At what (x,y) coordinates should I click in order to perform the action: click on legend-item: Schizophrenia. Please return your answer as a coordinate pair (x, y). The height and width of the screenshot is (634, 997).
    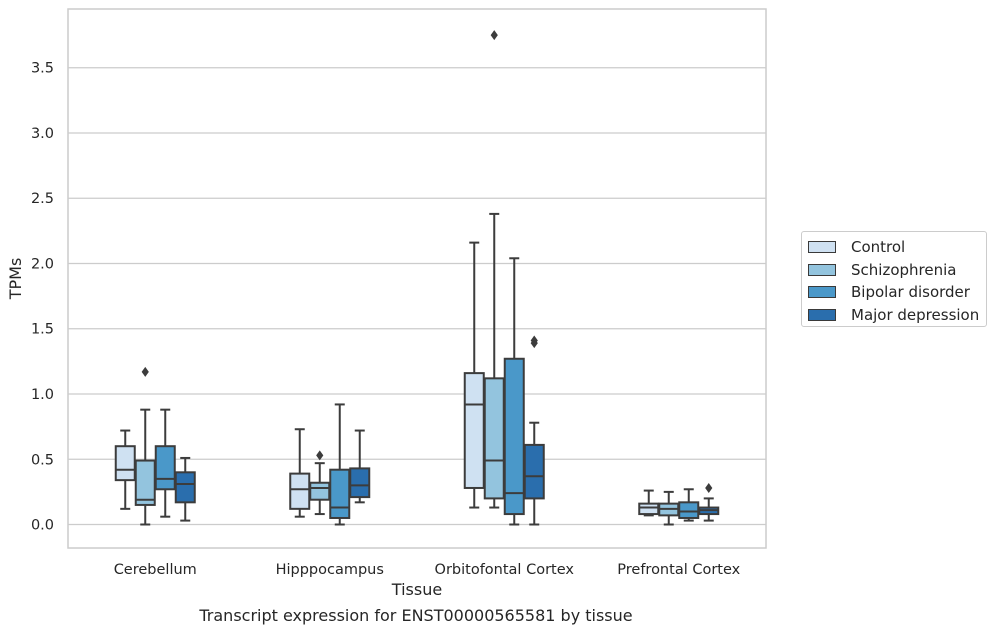
    Looking at the image, I should click on (897, 270).